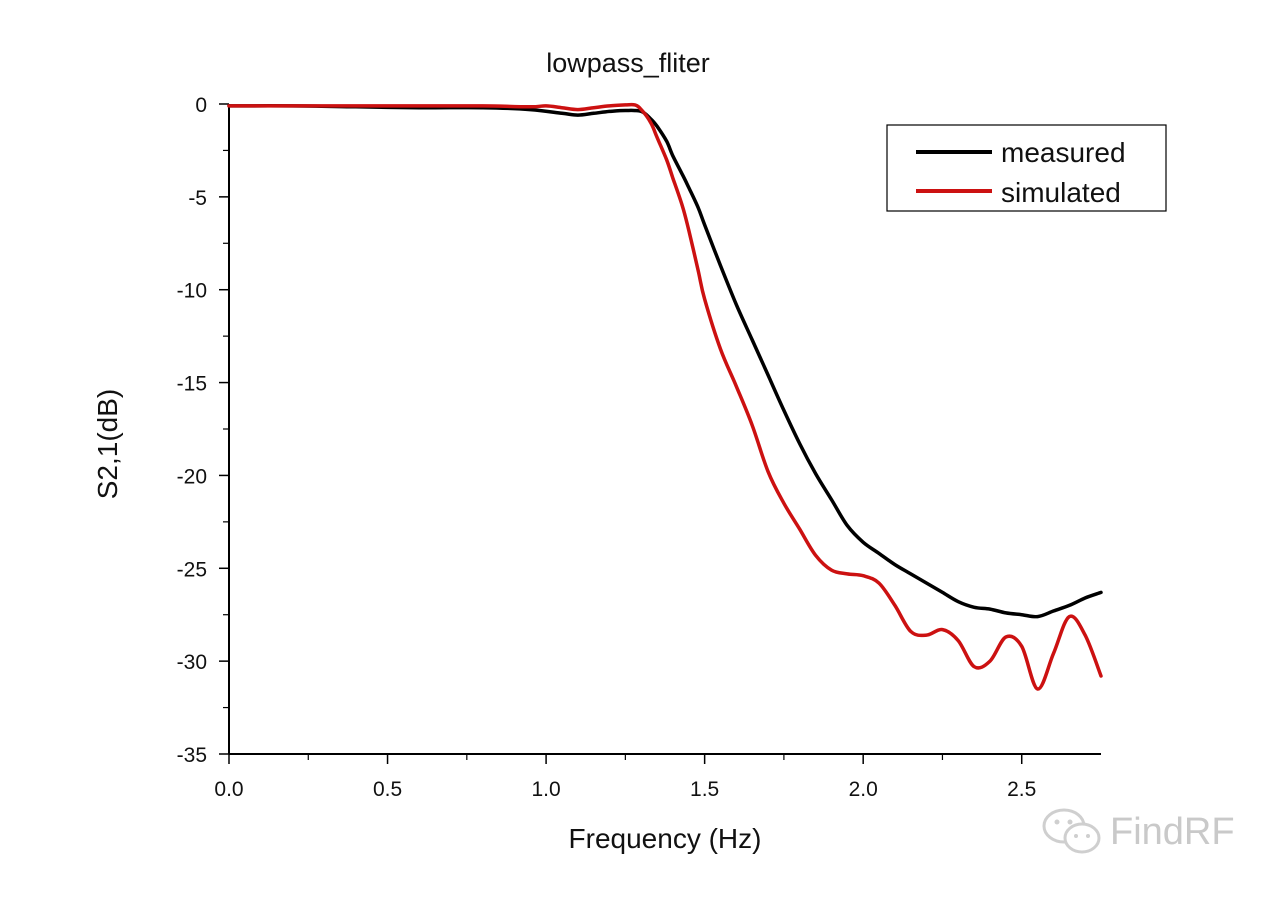  Describe the element at coordinates (228, 789) in the screenshot. I see `x-tick-label: 0.0` at that location.